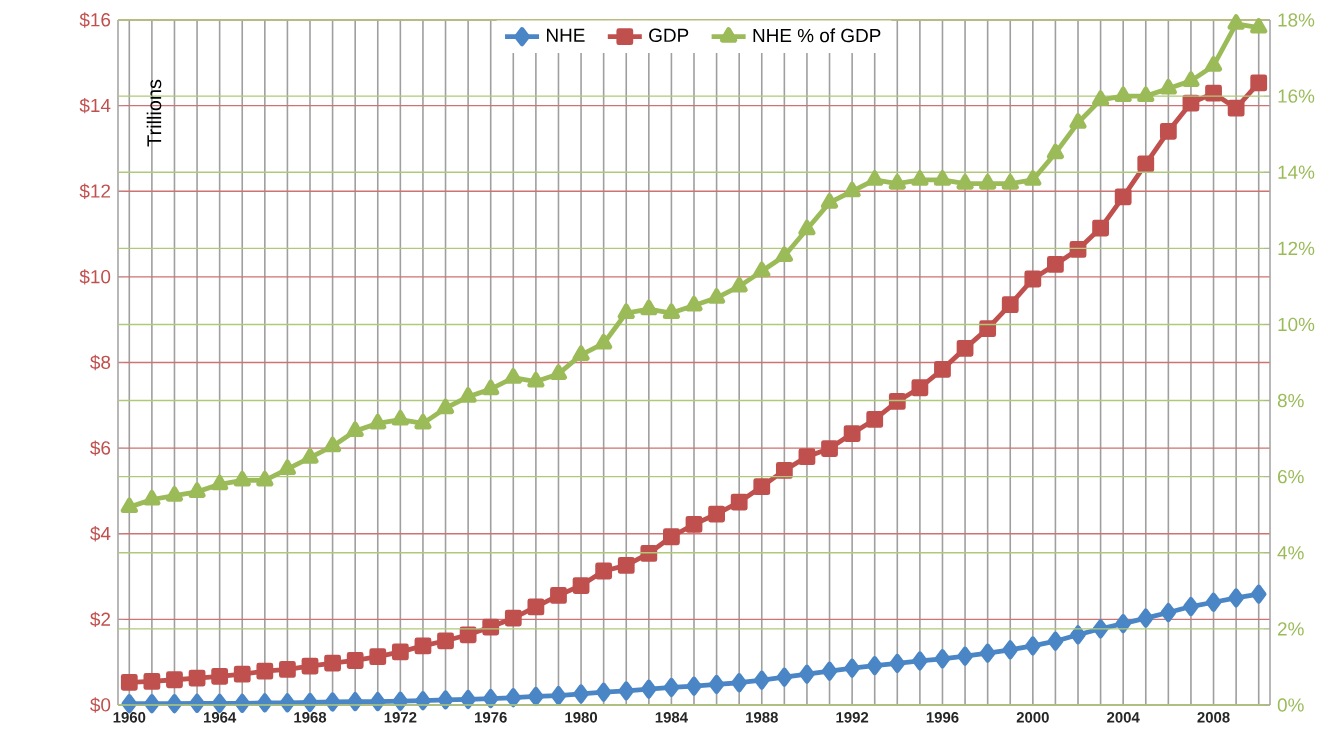 The width and height of the screenshot is (1340, 739). What do you see at coordinates (671, 717) in the screenshot?
I see `x-tick-label: 1984` at bounding box center [671, 717].